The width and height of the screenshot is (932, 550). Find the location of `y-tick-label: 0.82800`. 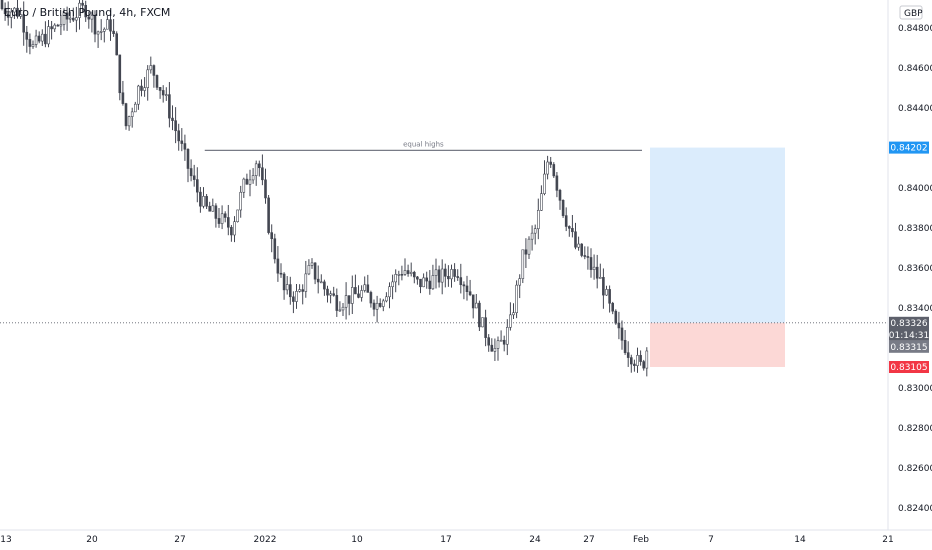

y-tick-label: 0.82800 is located at coordinates (915, 429).